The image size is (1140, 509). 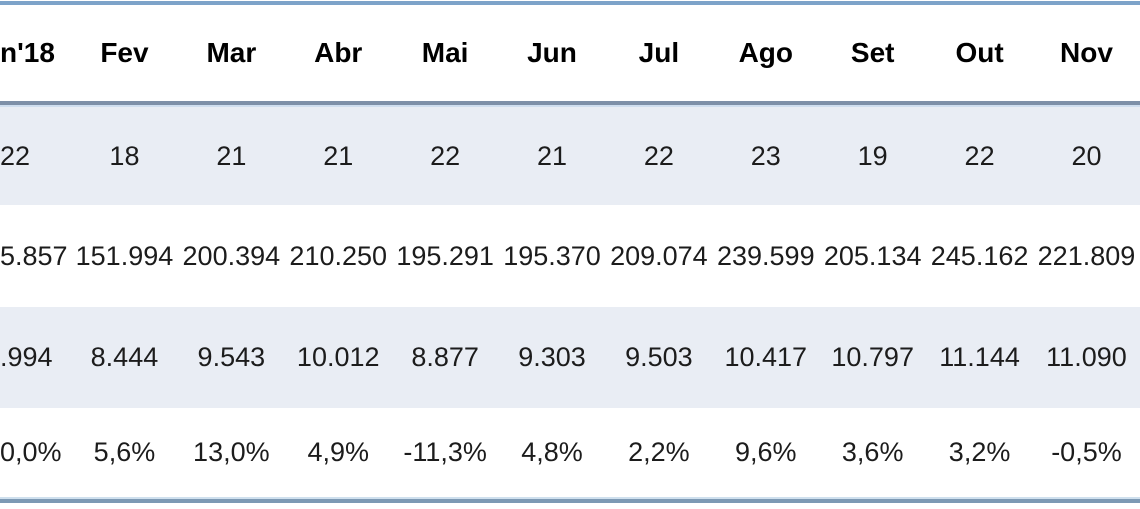 What do you see at coordinates (570, 501) in the screenshot?
I see `table-bottom-border-dark` at bounding box center [570, 501].